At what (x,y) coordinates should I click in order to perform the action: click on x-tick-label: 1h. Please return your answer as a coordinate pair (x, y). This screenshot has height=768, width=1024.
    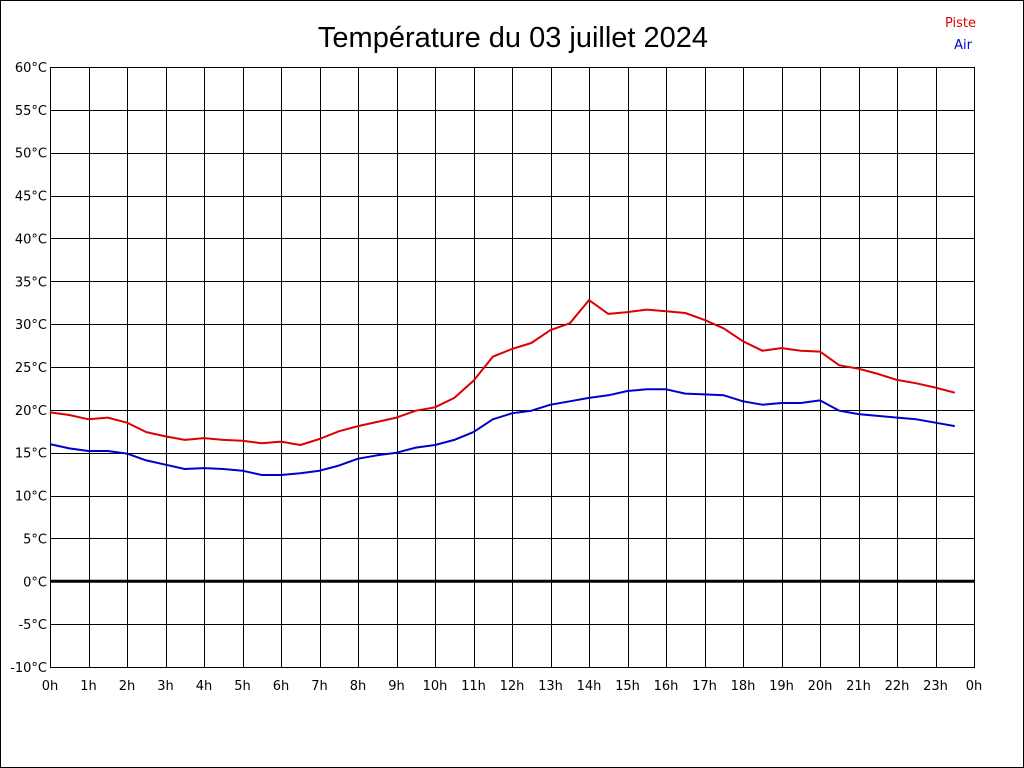
    Looking at the image, I should click on (88, 686).